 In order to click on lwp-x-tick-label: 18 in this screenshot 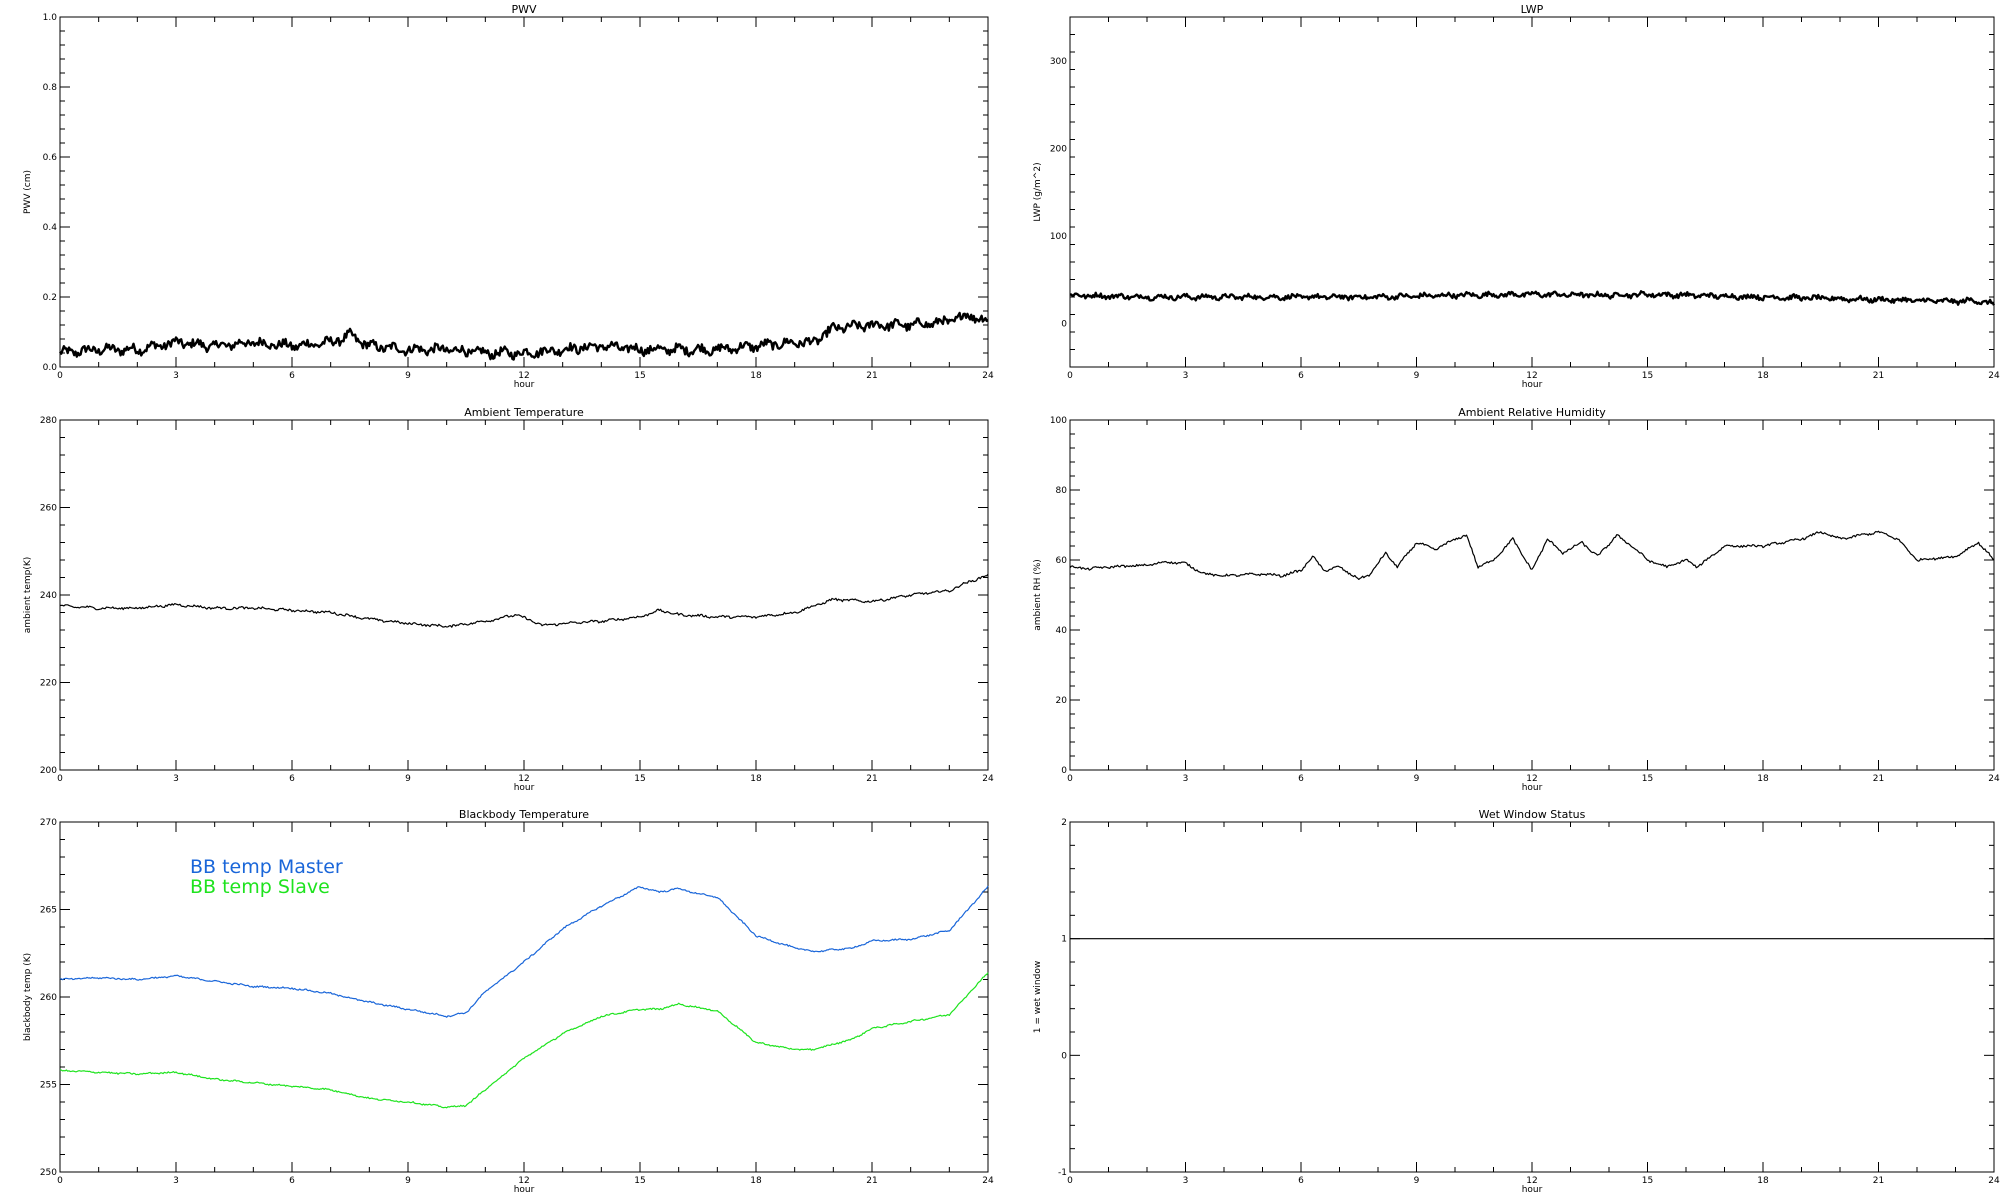, I will do `click(1763, 376)`.